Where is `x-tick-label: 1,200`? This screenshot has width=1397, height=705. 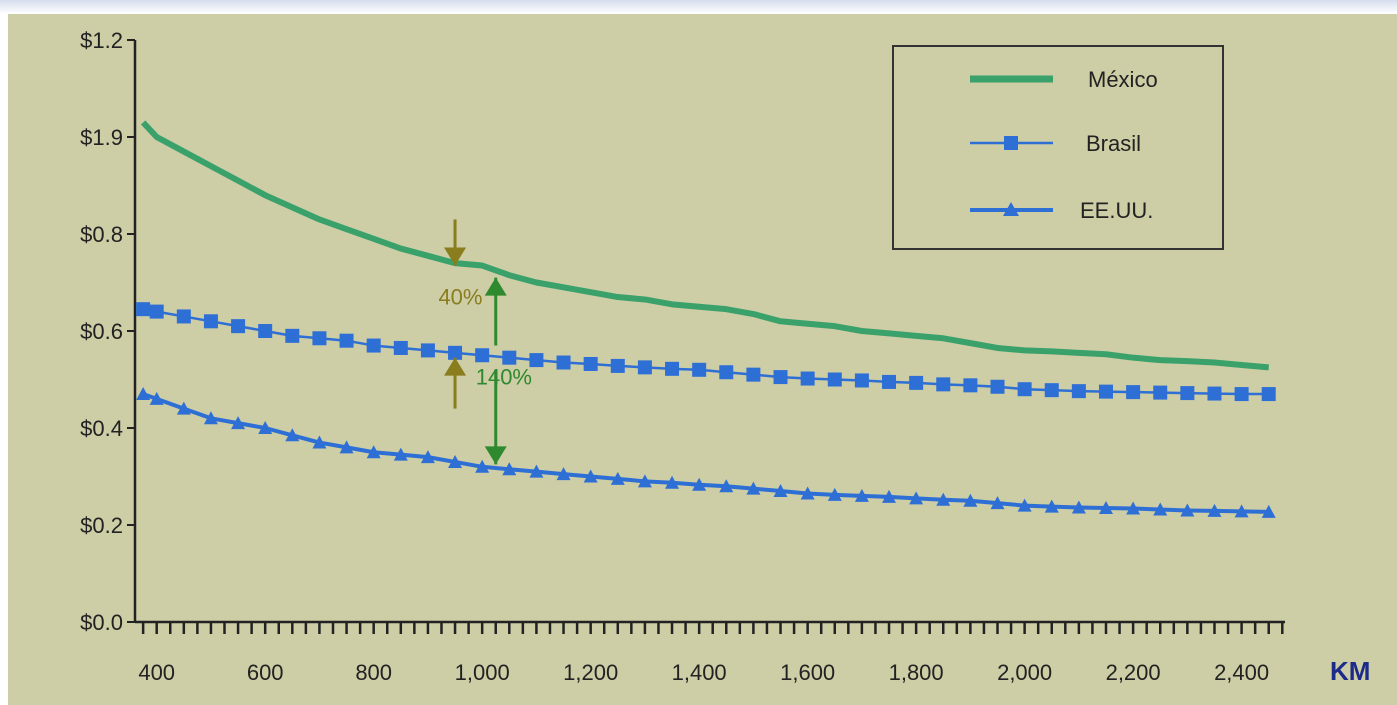 x-tick-label: 1,200 is located at coordinates (590, 672).